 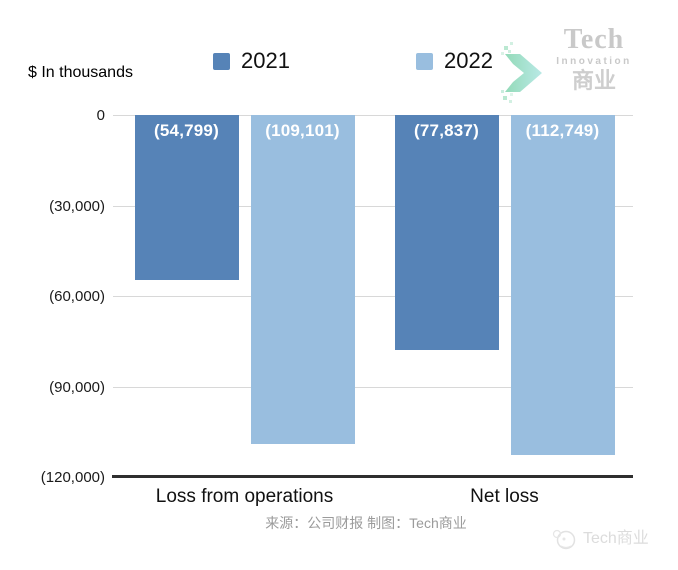 What do you see at coordinates (616, 538) in the screenshot?
I see `watermark-text: Tech商业` at bounding box center [616, 538].